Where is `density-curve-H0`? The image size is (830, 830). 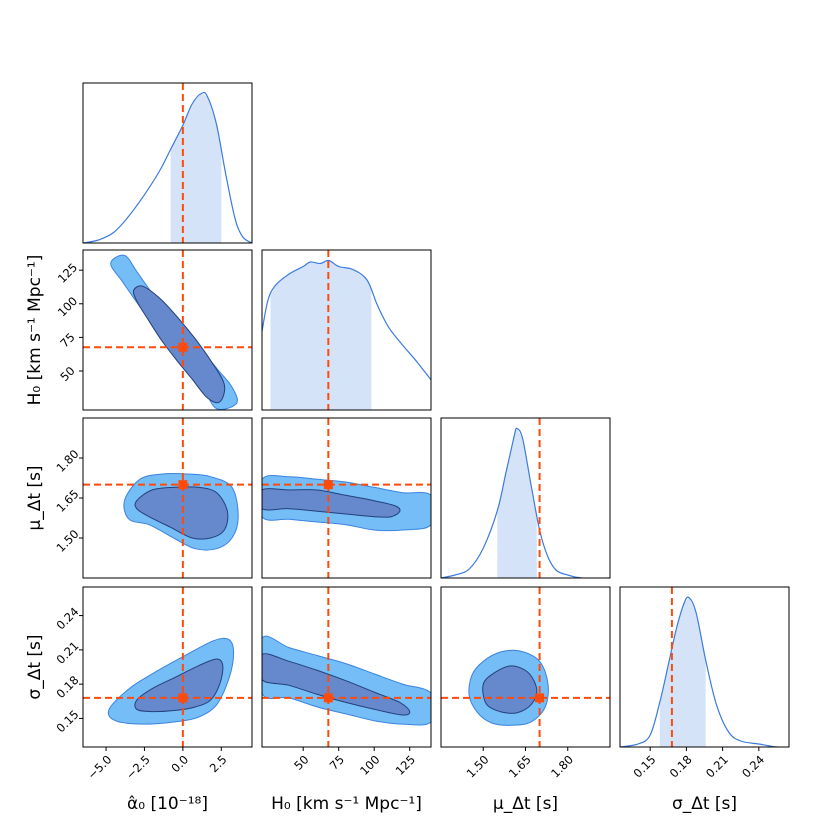 density-curve-H0 is located at coordinates (346, 320).